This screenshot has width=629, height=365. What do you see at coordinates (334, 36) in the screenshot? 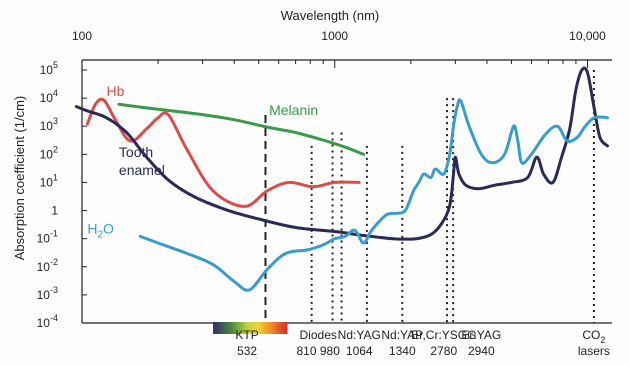
I see `x-tick-label: 1000` at bounding box center [334, 36].